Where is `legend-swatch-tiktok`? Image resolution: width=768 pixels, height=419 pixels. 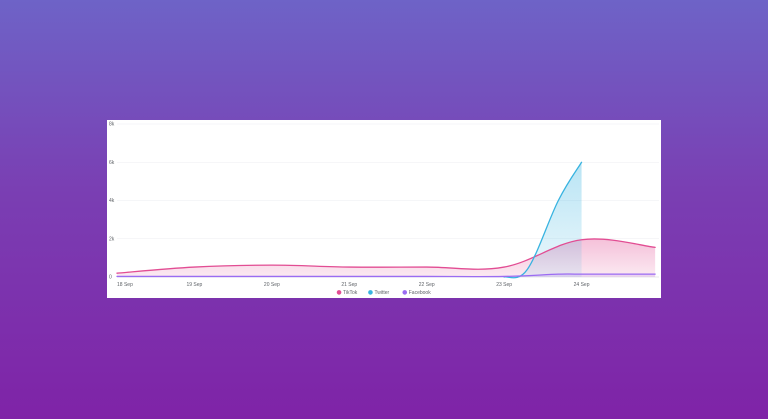 legend-swatch-tiktok is located at coordinates (339, 292).